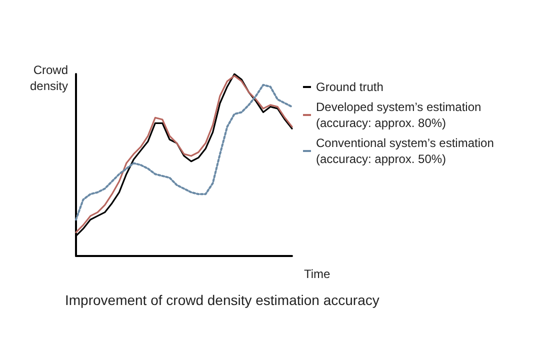  What do you see at coordinates (350, 87) in the screenshot?
I see `legend-label: Ground truth` at bounding box center [350, 87].